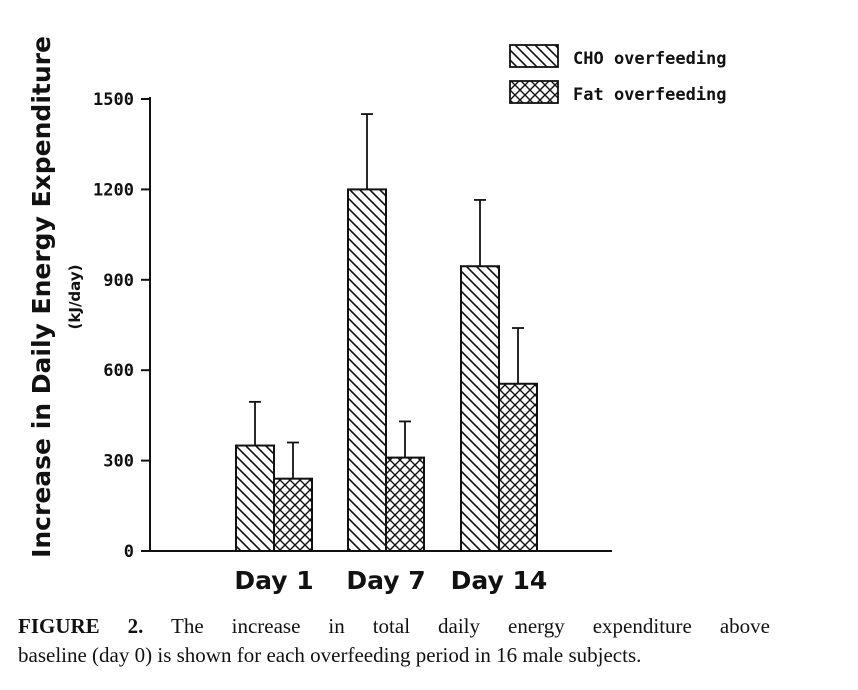 Image resolution: width=858 pixels, height=690 pixels. I want to click on legend-swatch-cho, so click(534, 56).